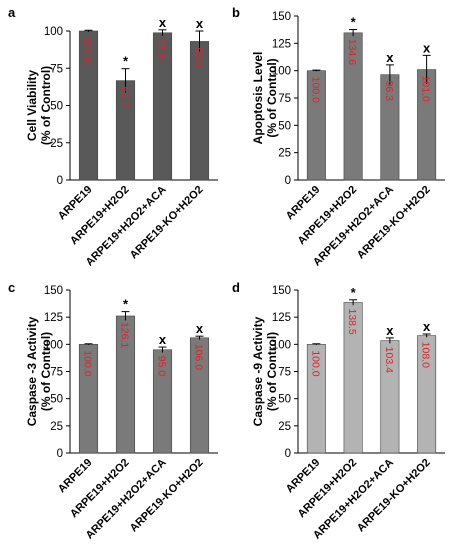 This screenshot has width=452, height=550. Describe the element at coordinates (199, 357) in the screenshot. I see `bar-value-label: 106.0` at that location.